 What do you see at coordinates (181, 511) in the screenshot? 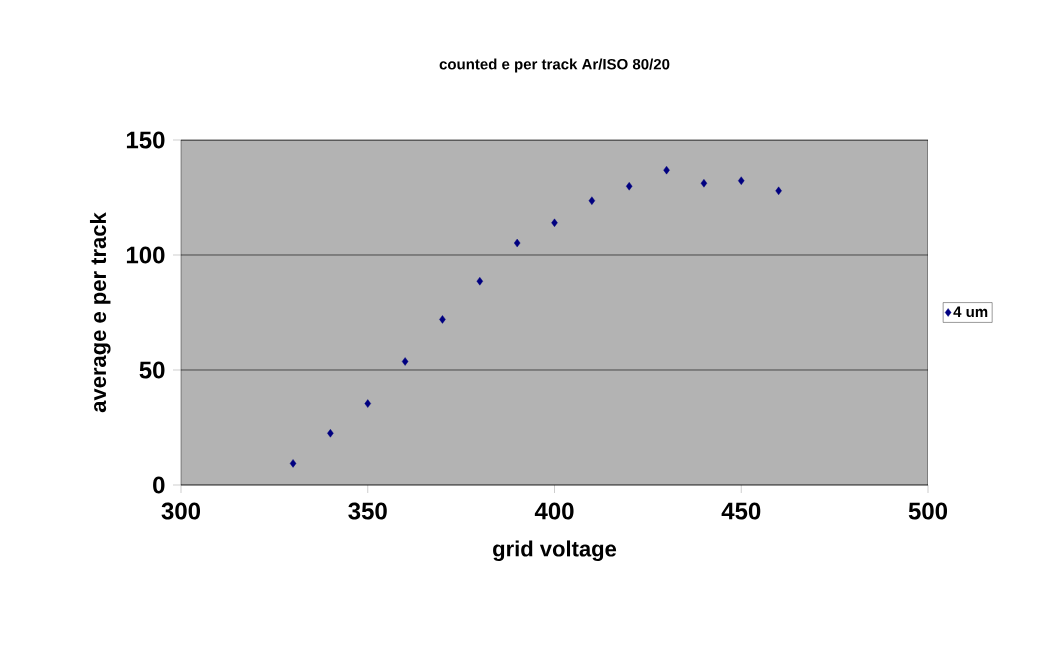
I see `x-tick-label: 300` at bounding box center [181, 511].